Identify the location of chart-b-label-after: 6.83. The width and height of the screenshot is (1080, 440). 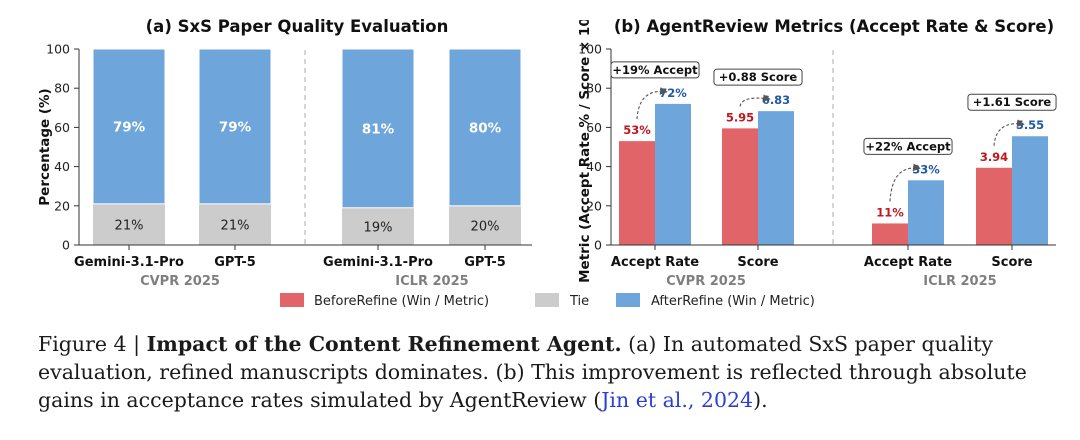
(776, 100).